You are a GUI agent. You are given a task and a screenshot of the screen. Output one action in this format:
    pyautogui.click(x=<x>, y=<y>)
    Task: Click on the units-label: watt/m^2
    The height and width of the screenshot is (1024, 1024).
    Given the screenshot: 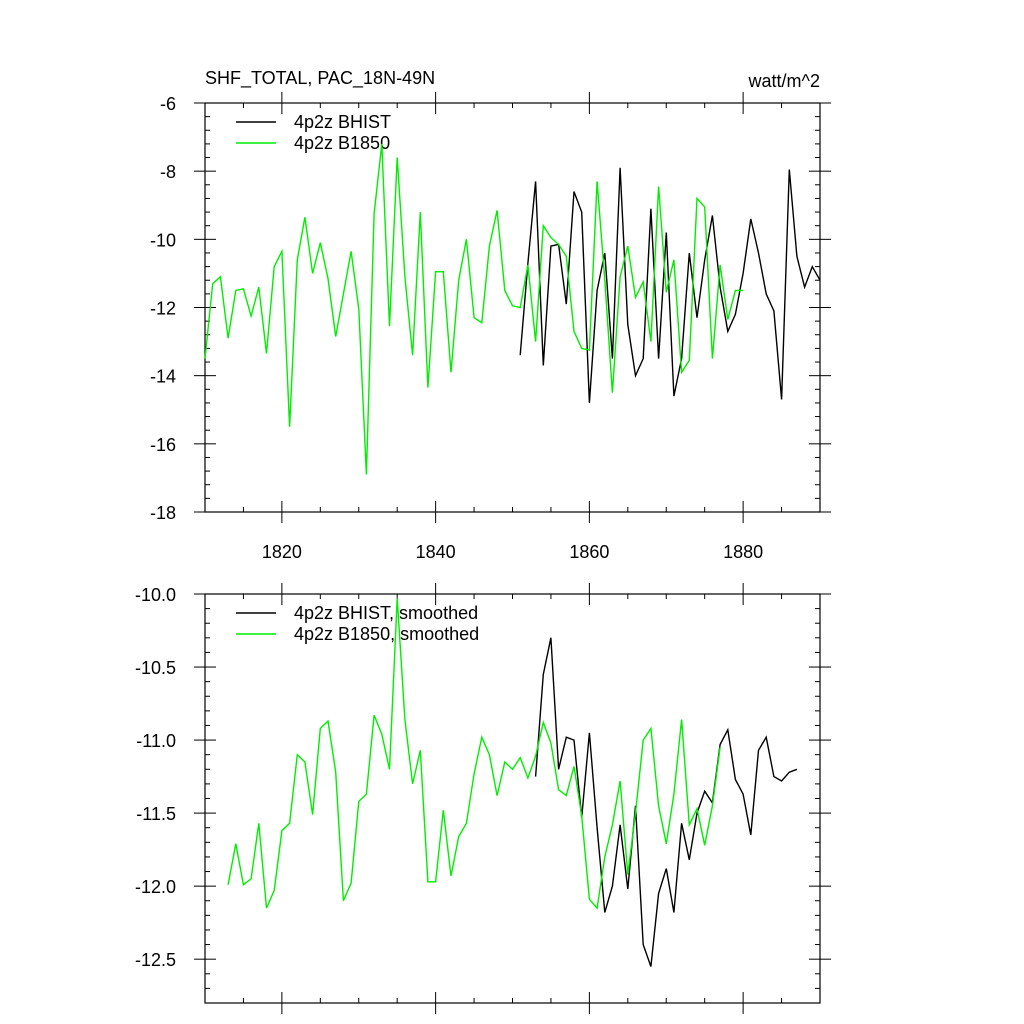 What is the action you would take?
    pyautogui.click(x=784, y=81)
    